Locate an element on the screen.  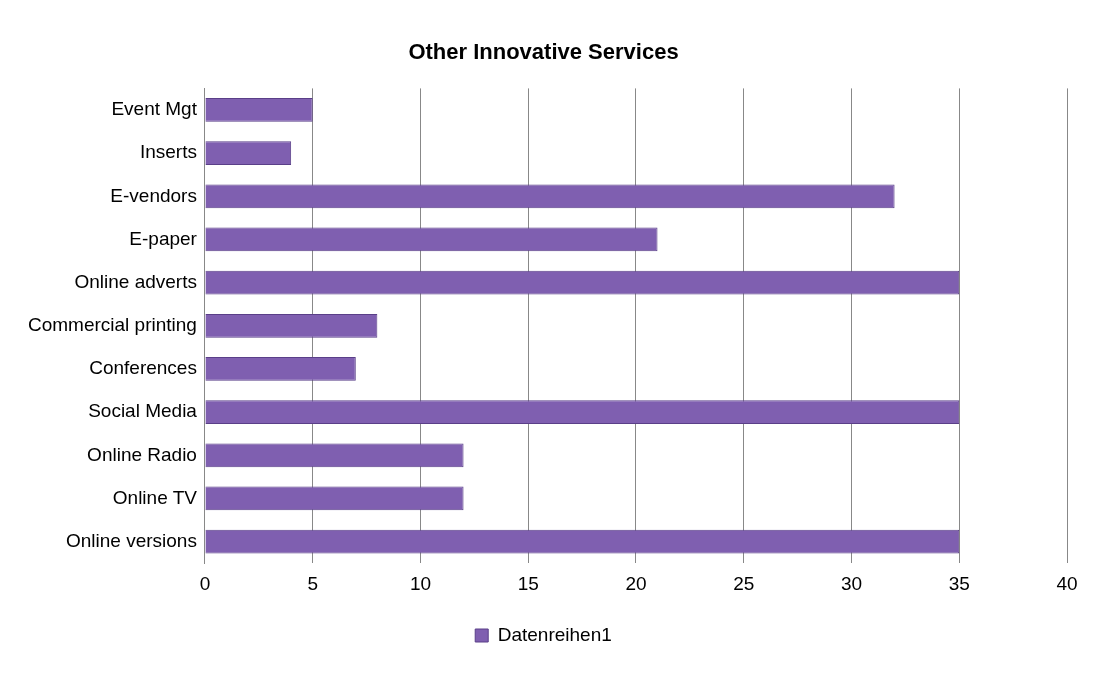
y-tick-label: Online adverts is located at coordinates (135, 281).